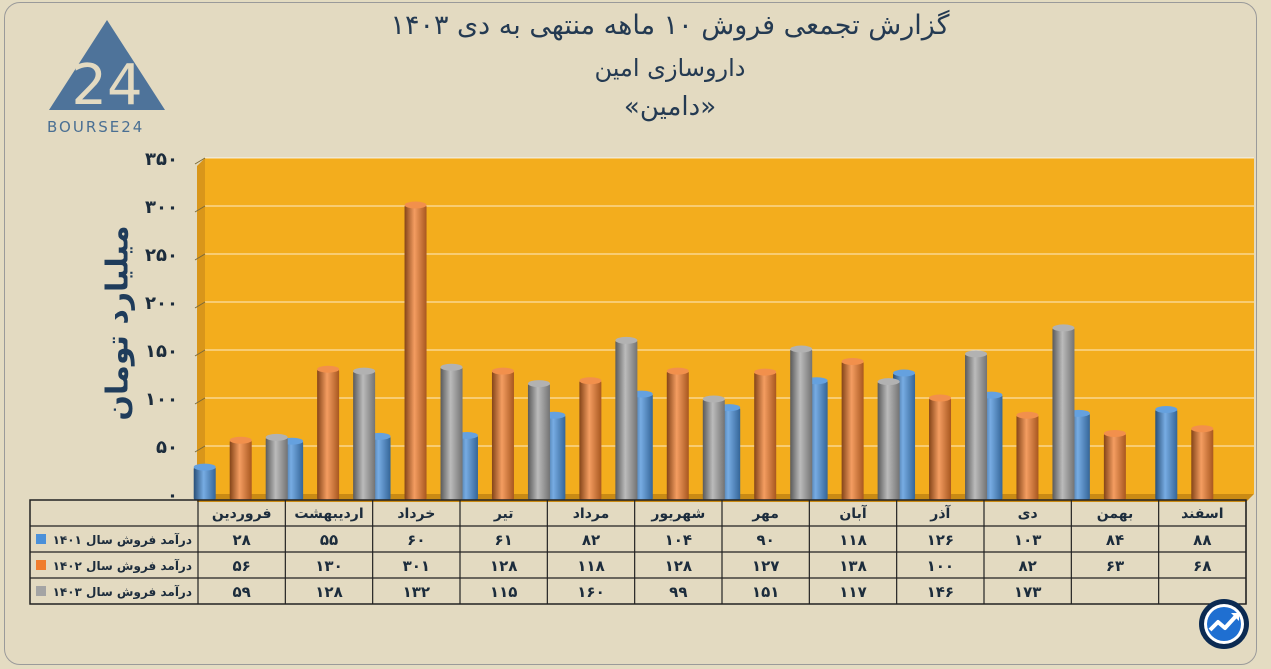  What do you see at coordinates (765, 592) in the screenshot?
I see `data-label: ۱۵۱` at bounding box center [765, 592].